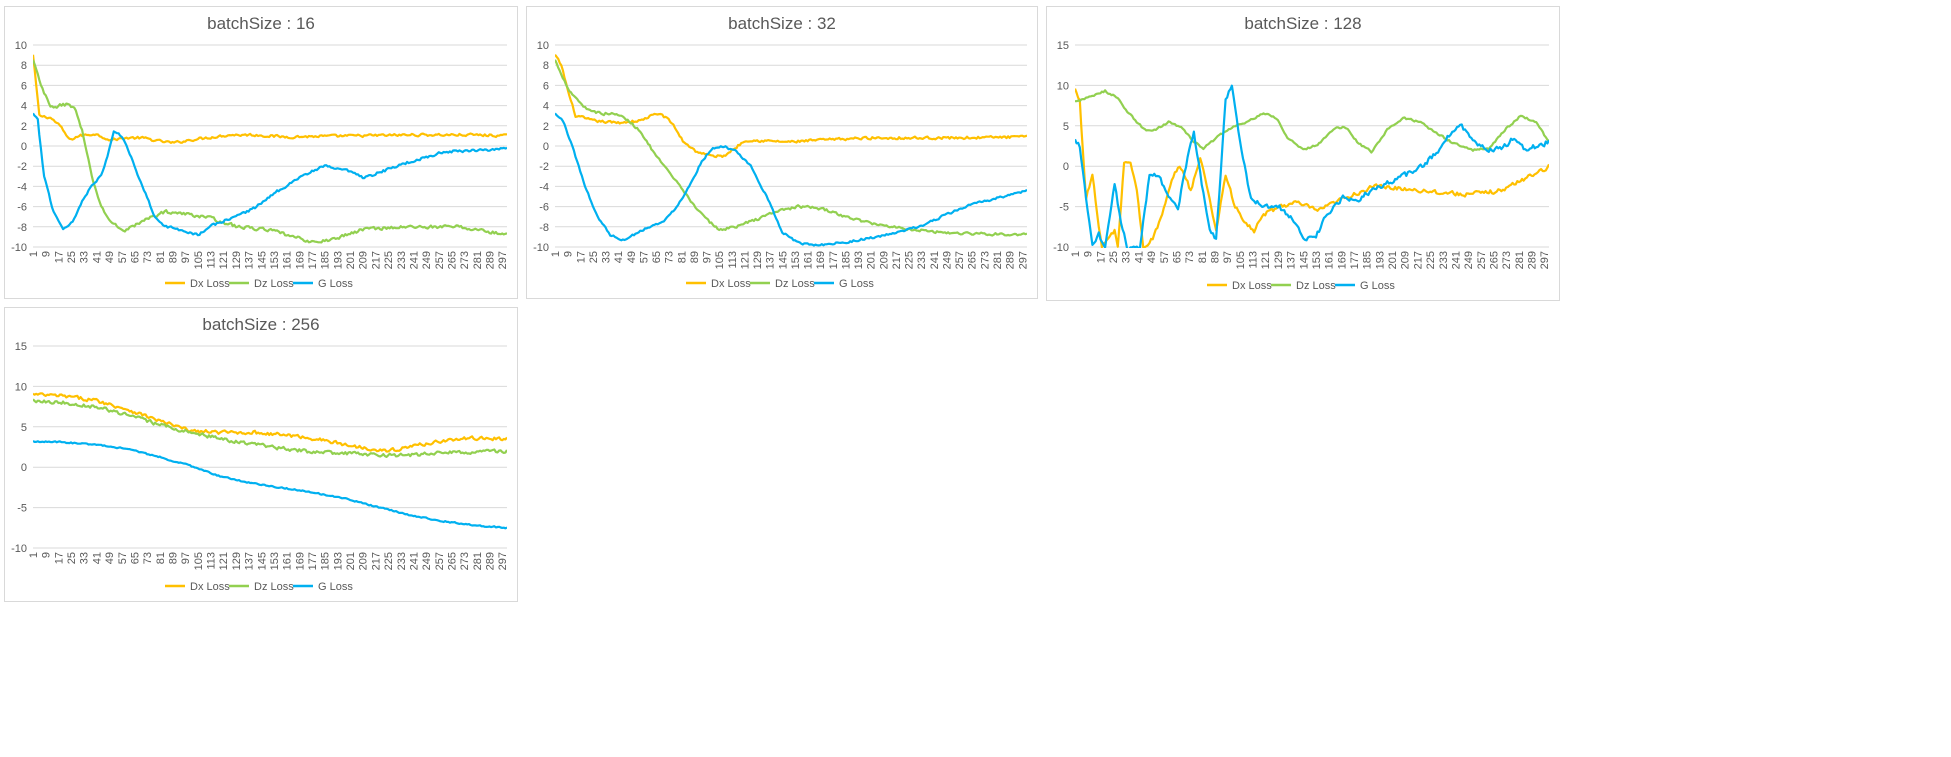 This screenshot has width=1951, height=757. What do you see at coordinates (782, 23) in the screenshot?
I see `chart-title: batchSize : 32` at bounding box center [782, 23].